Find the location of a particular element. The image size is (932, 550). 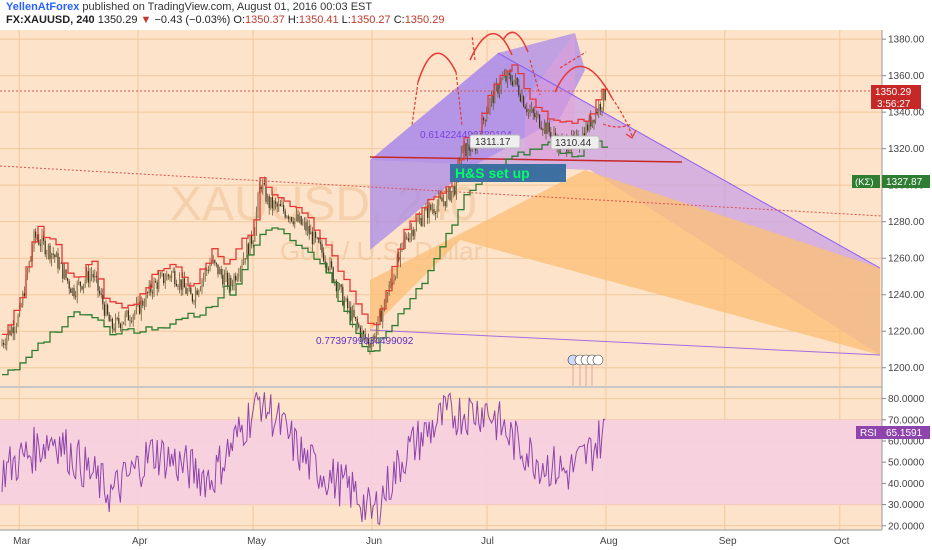

x-tick-label: Jun is located at coordinates (374, 541).